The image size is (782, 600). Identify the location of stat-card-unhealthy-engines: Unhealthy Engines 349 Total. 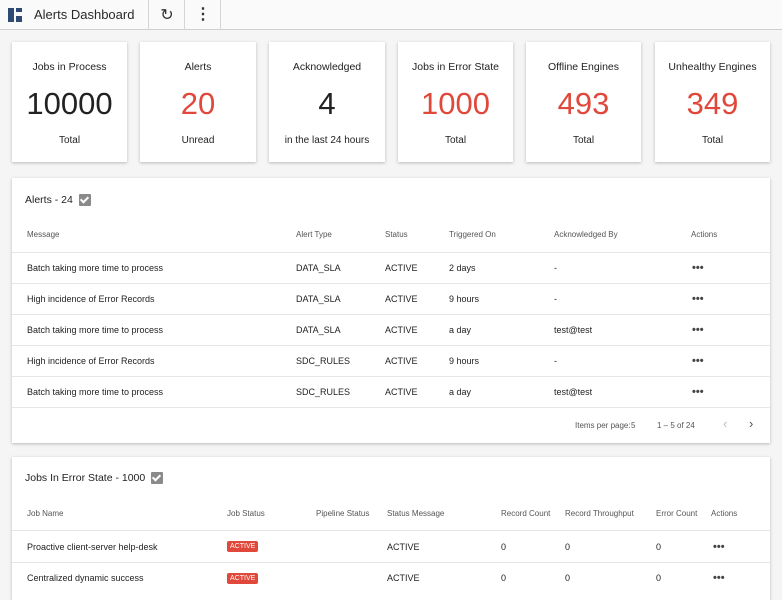
(712, 102).